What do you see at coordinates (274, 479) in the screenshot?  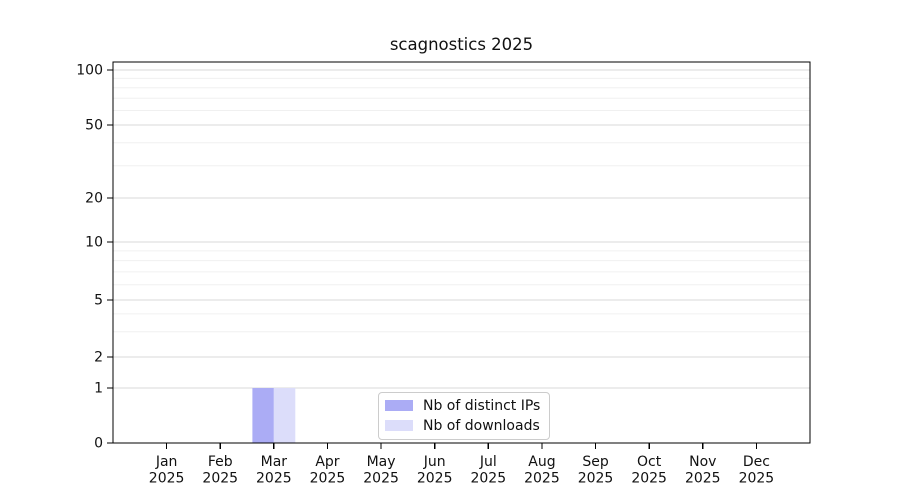 I see `x-tick-label-year-mar: 2025` at bounding box center [274, 479].